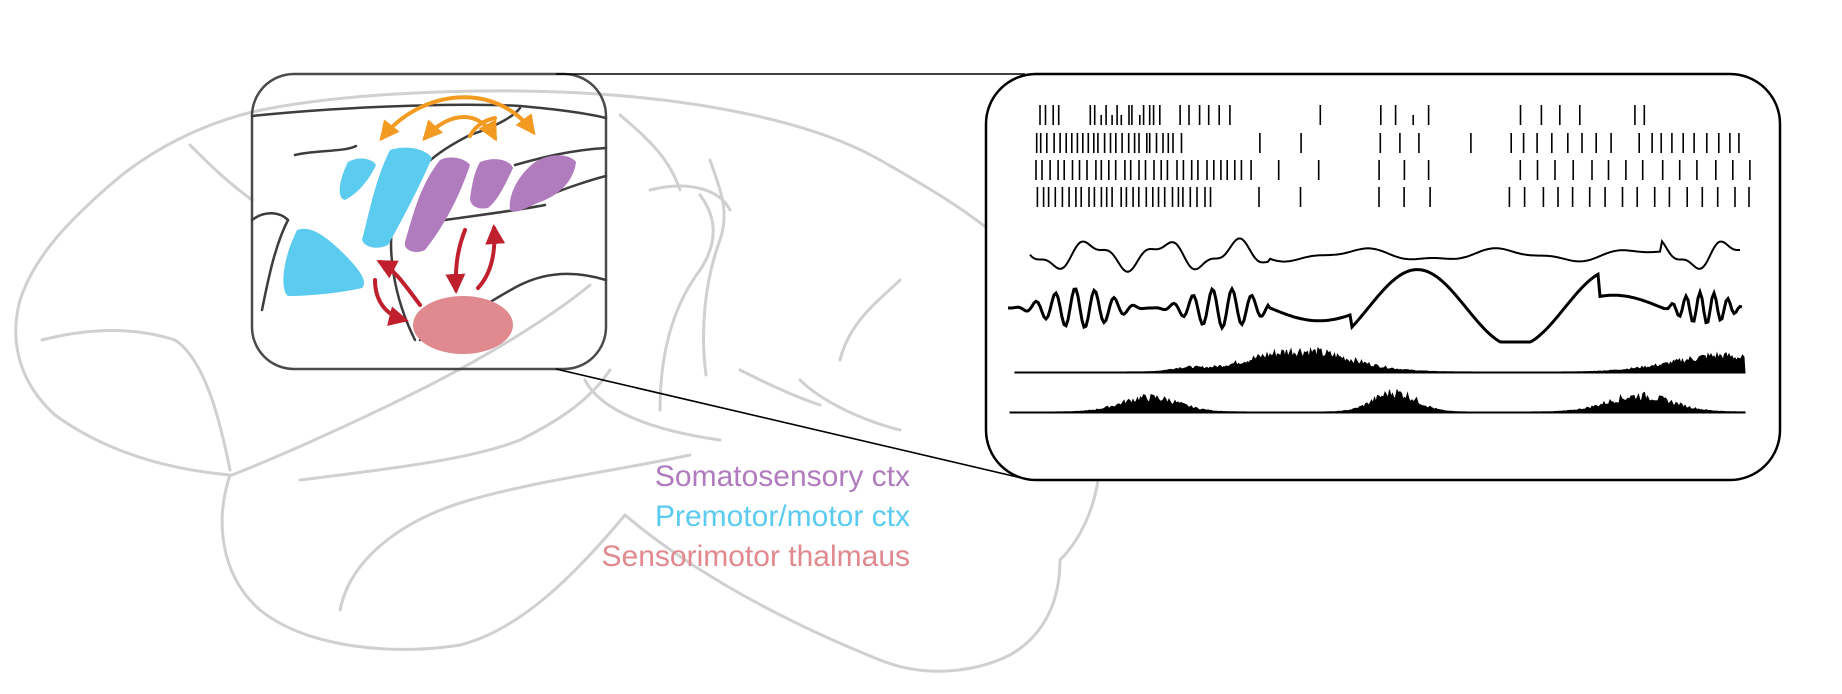 The image size is (1842, 694). I want to click on thalamus-region, so click(463, 325).